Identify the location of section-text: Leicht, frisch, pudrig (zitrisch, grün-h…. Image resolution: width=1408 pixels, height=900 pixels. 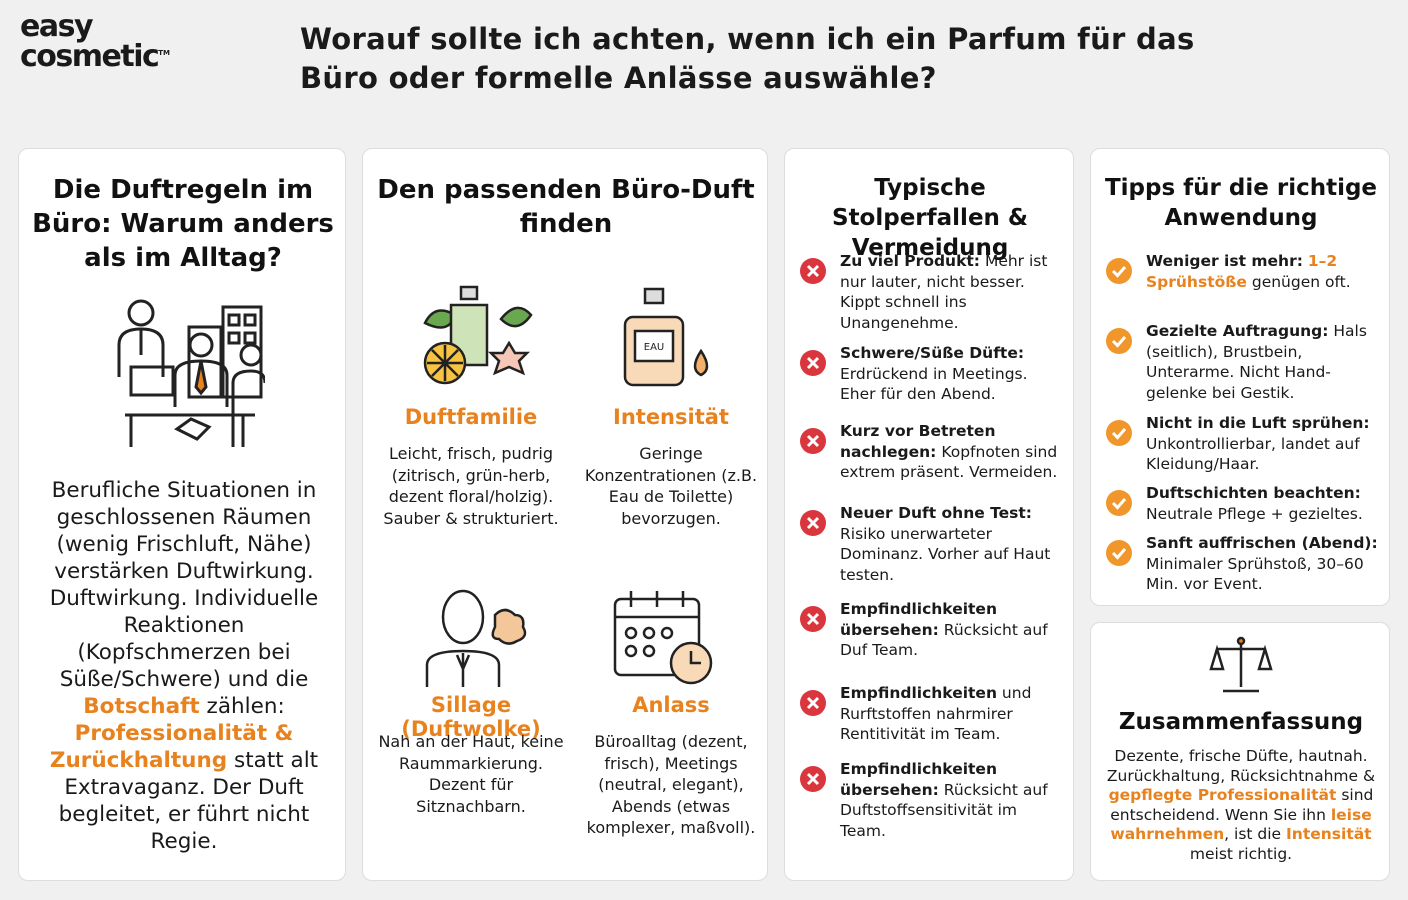
(471, 486).